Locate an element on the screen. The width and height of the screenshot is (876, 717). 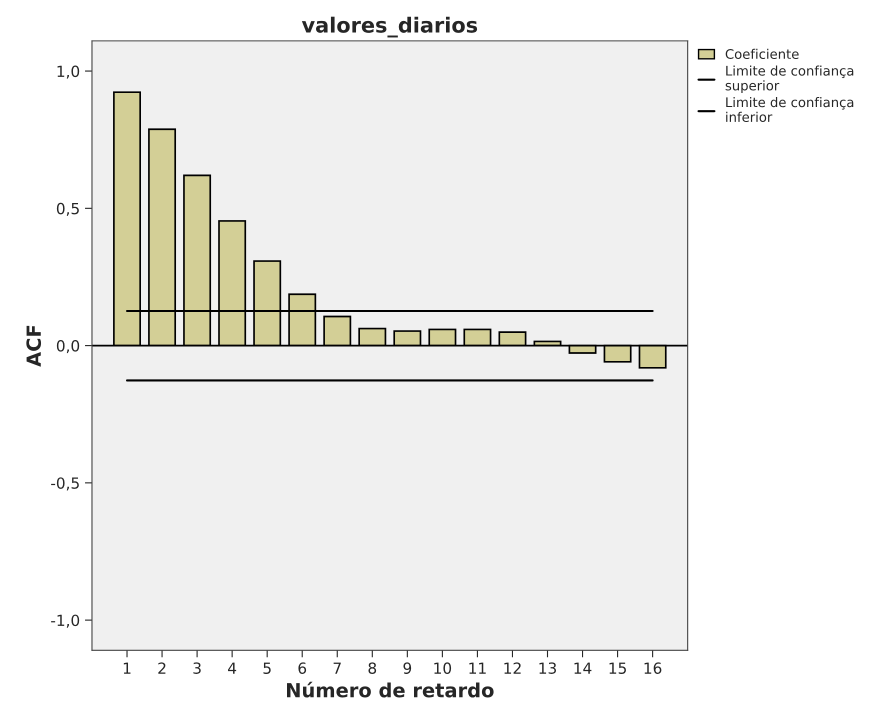
y-tick-label: 0,5 is located at coordinates (67, 209).